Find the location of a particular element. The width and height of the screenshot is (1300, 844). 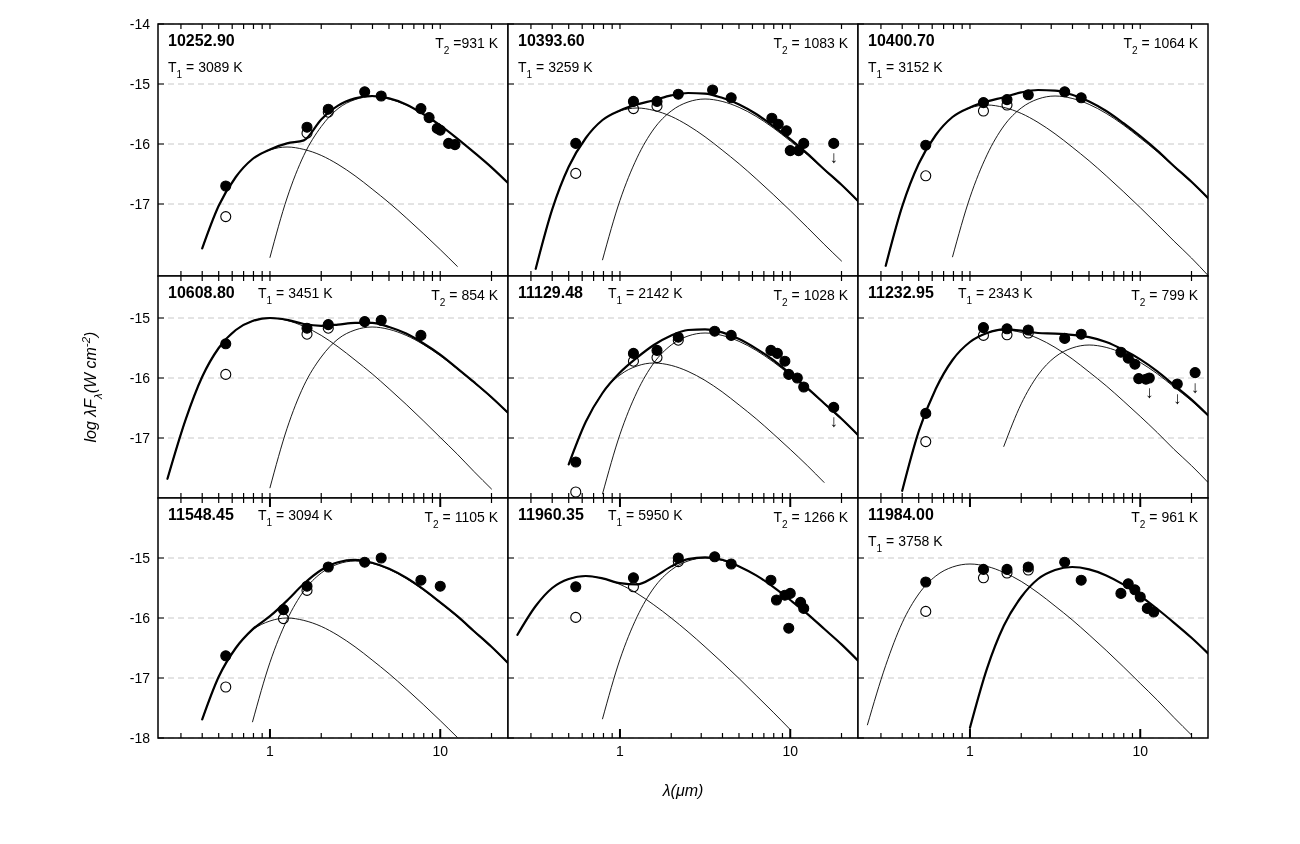

text: 11960.35 is located at coordinates (551, 514).